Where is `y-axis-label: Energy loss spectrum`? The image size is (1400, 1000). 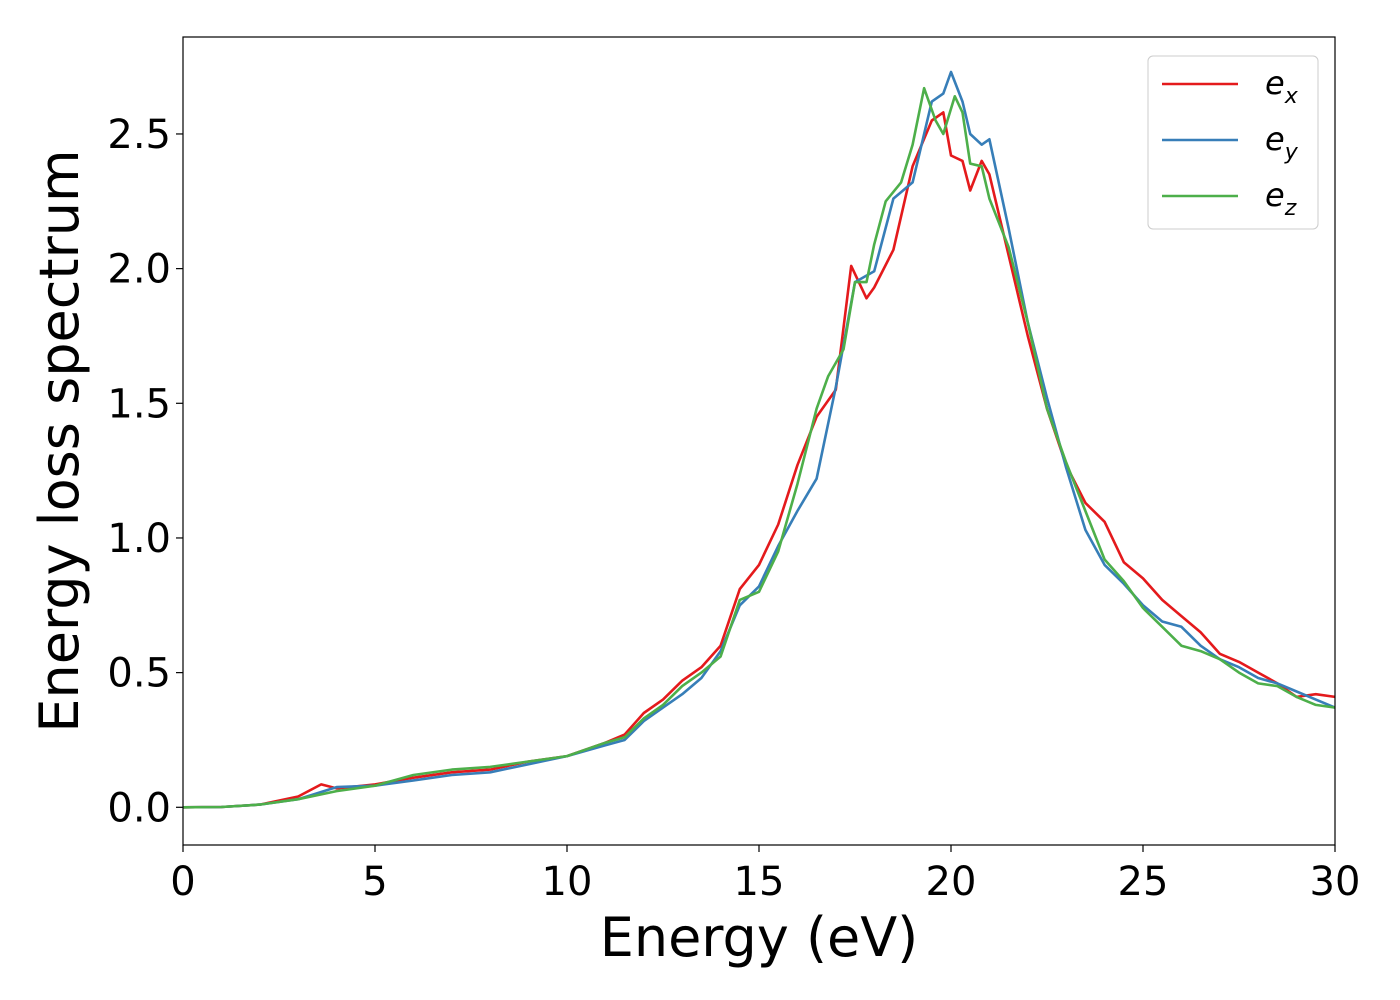
y-axis-label: Energy loss spectrum is located at coordinates (59, 440).